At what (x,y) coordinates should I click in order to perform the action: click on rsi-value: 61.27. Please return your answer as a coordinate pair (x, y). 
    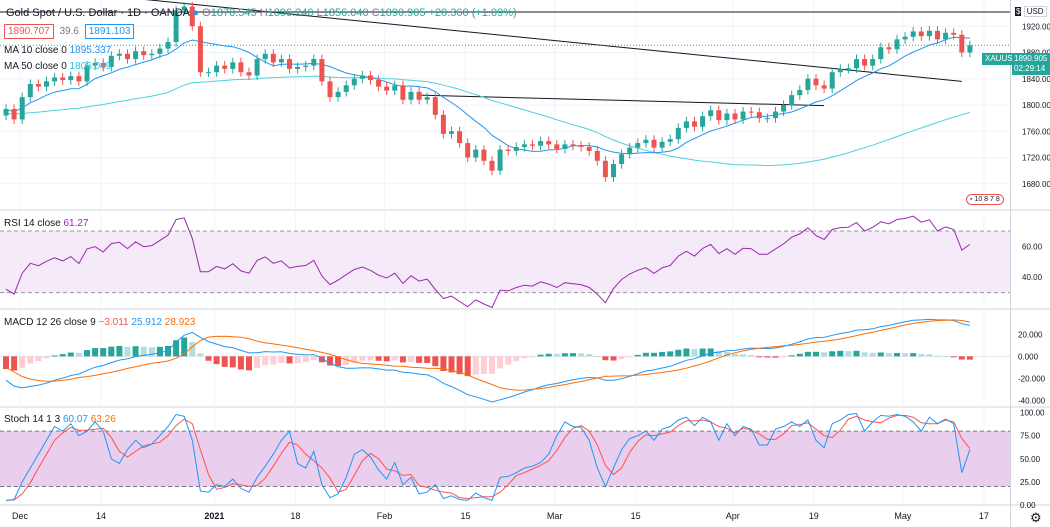
    Looking at the image, I should click on (76, 223).